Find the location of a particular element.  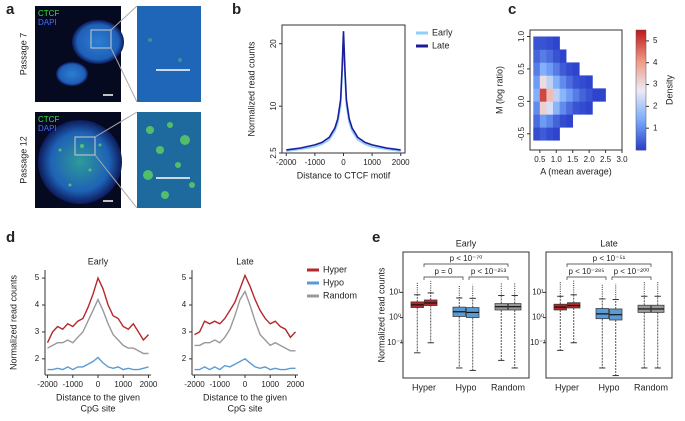

stain-label: CTCF is located at coordinates (48, 13).